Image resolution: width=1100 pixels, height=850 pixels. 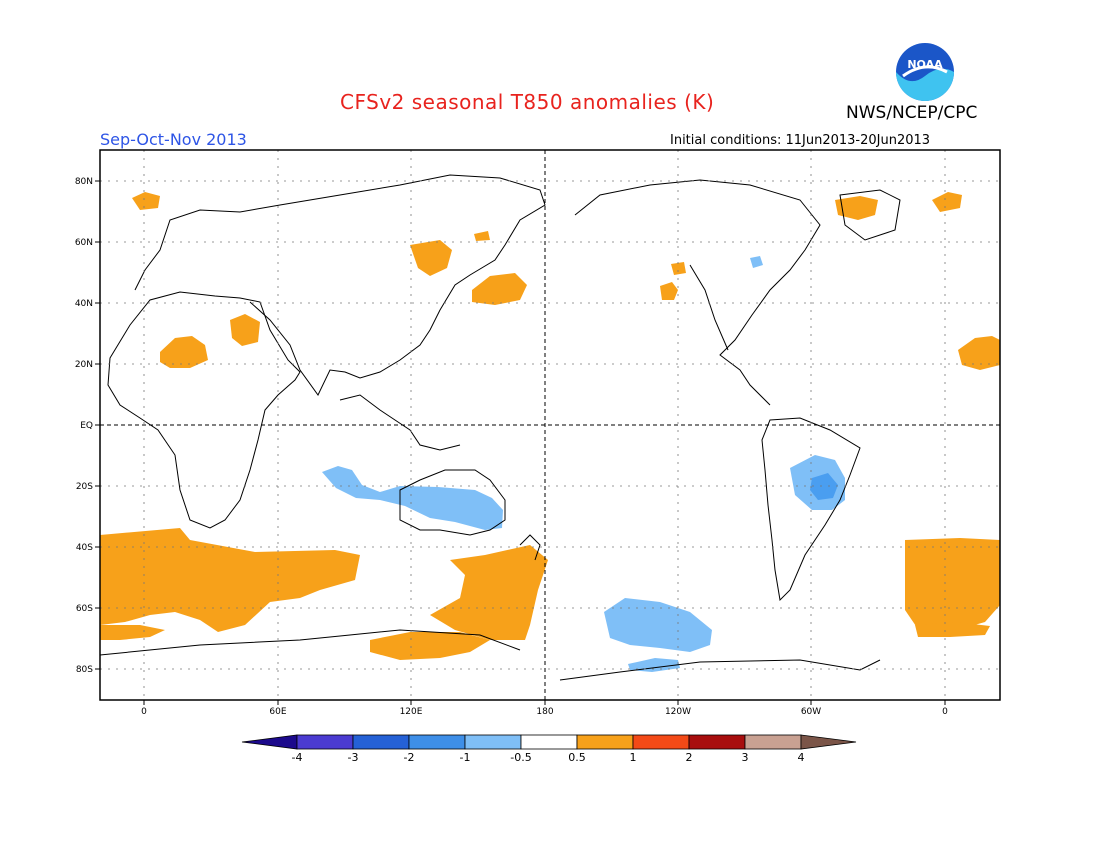 What do you see at coordinates (84, 243) in the screenshot?
I see `lat-label: 60N` at bounding box center [84, 243].